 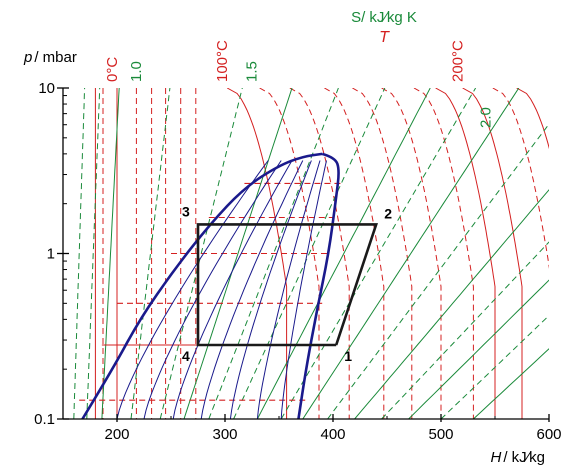 What do you see at coordinates (348, 356) in the screenshot?
I see `cycle-point-1: 1` at bounding box center [348, 356].